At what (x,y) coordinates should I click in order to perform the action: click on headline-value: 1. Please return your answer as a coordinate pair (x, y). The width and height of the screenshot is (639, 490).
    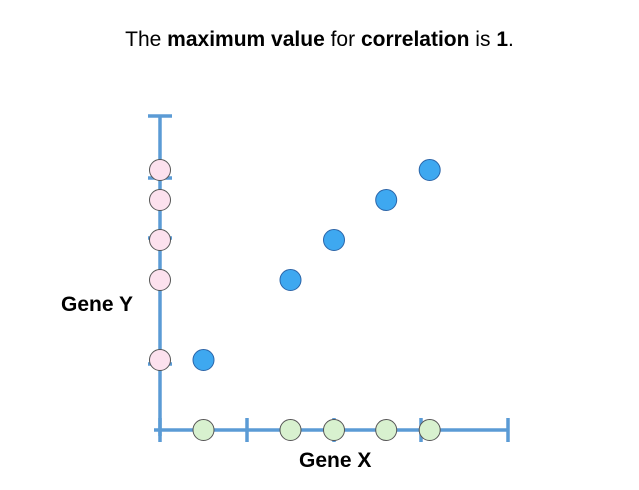
    Looking at the image, I should click on (502, 39).